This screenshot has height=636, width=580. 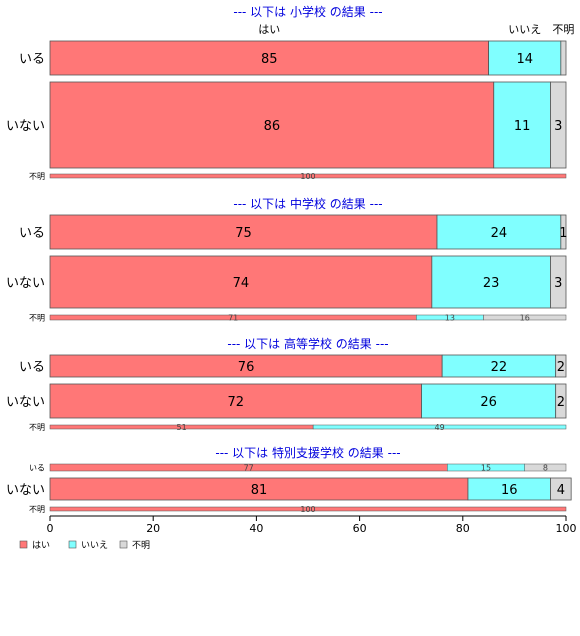 I want to click on data-label: 72, so click(x=235, y=402).